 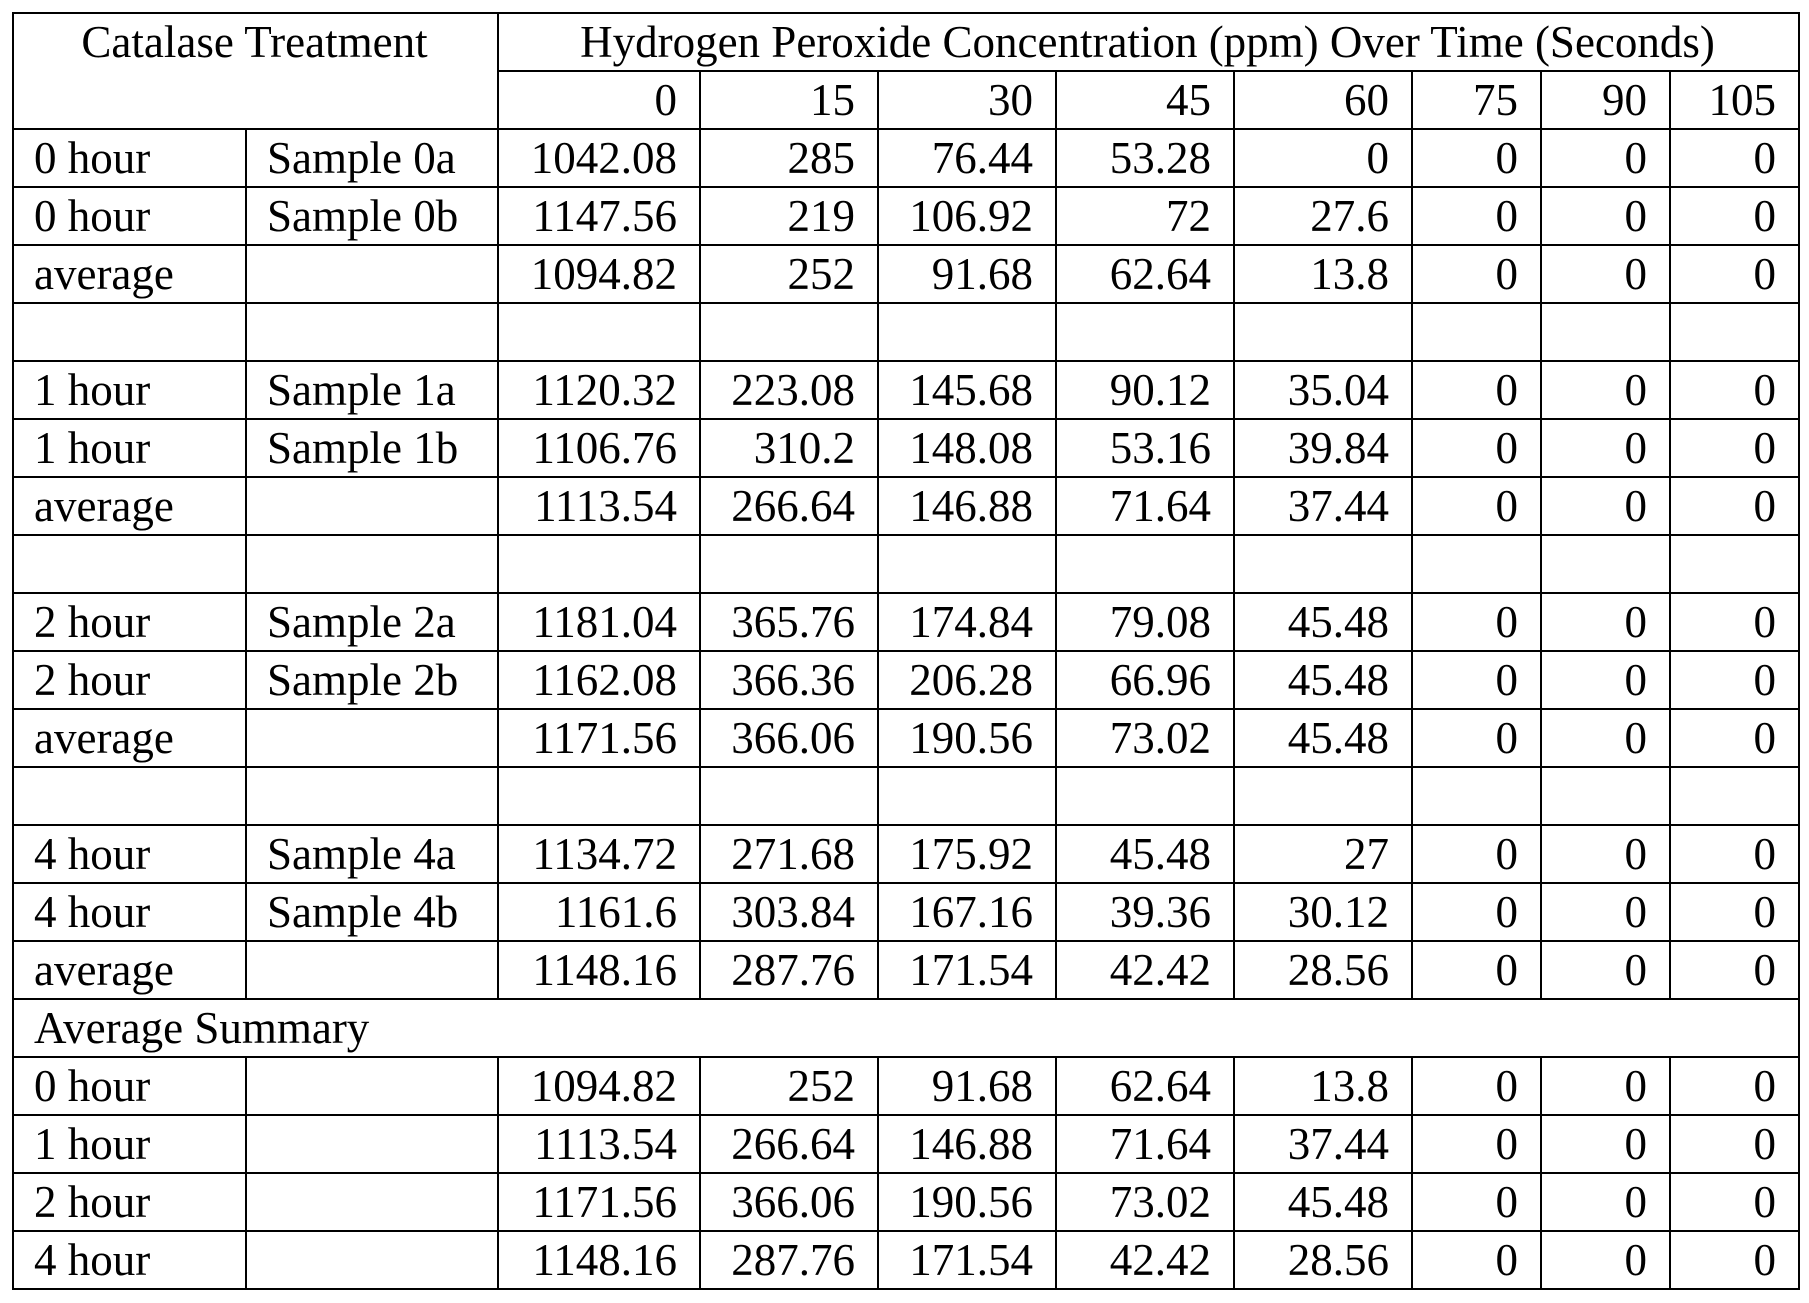 What do you see at coordinates (967, 448) in the screenshot?
I see `value-cell: 148.08` at bounding box center [967, 448].